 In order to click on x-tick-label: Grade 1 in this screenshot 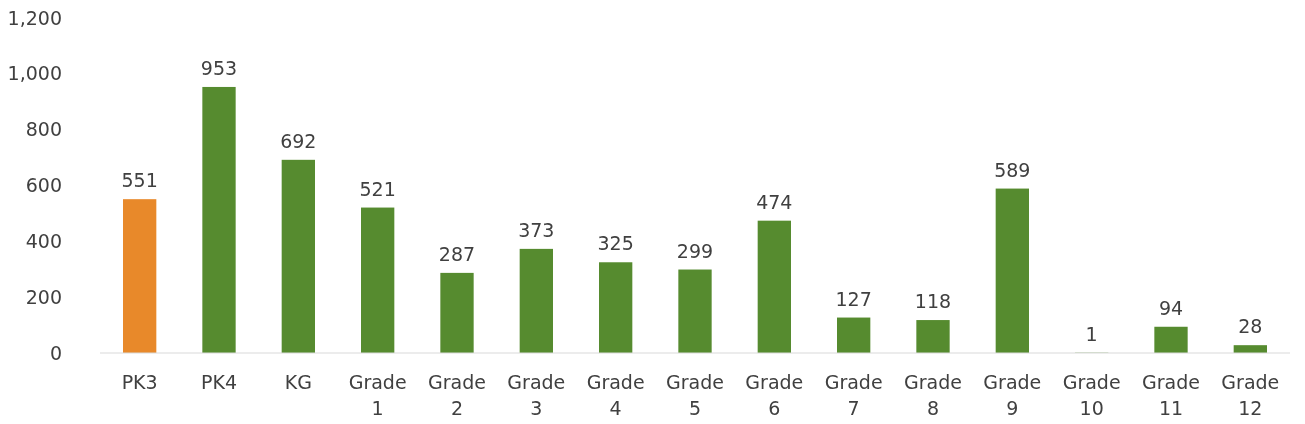, I will do `click(377, 395)`.